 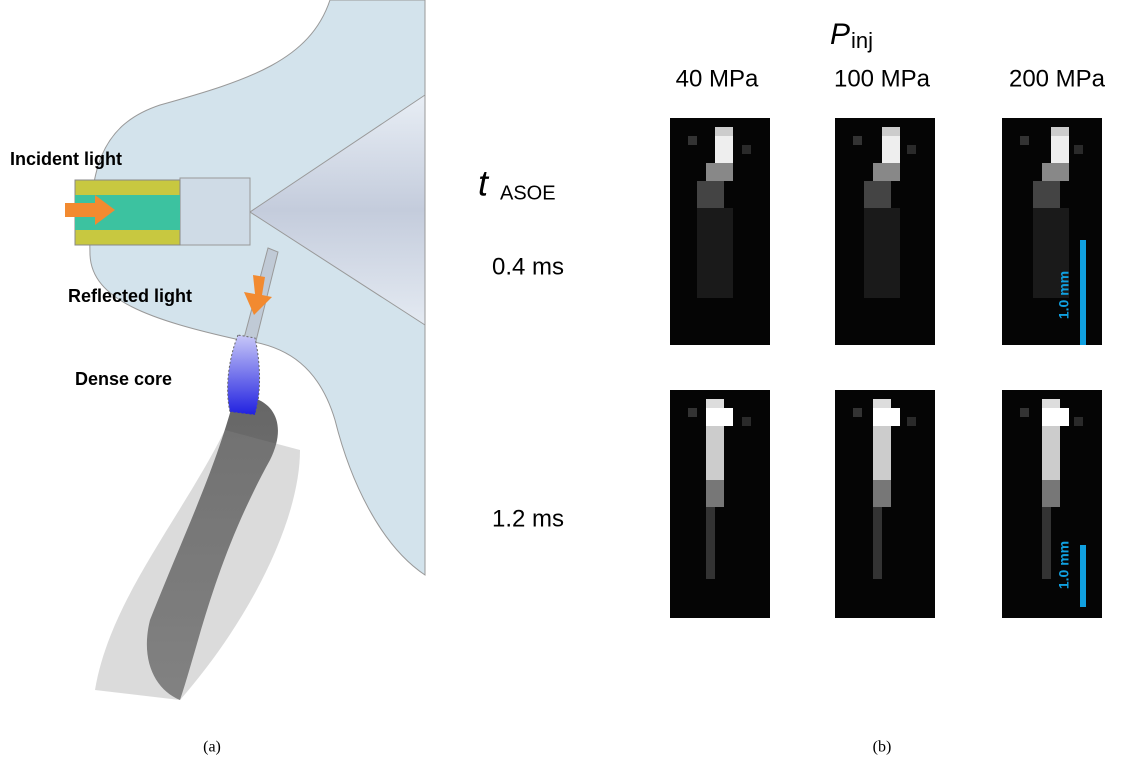 What do you see at coordinates (840, 34) in the screenshot?
I see `symbol: P` at bounding box center [840, 34].